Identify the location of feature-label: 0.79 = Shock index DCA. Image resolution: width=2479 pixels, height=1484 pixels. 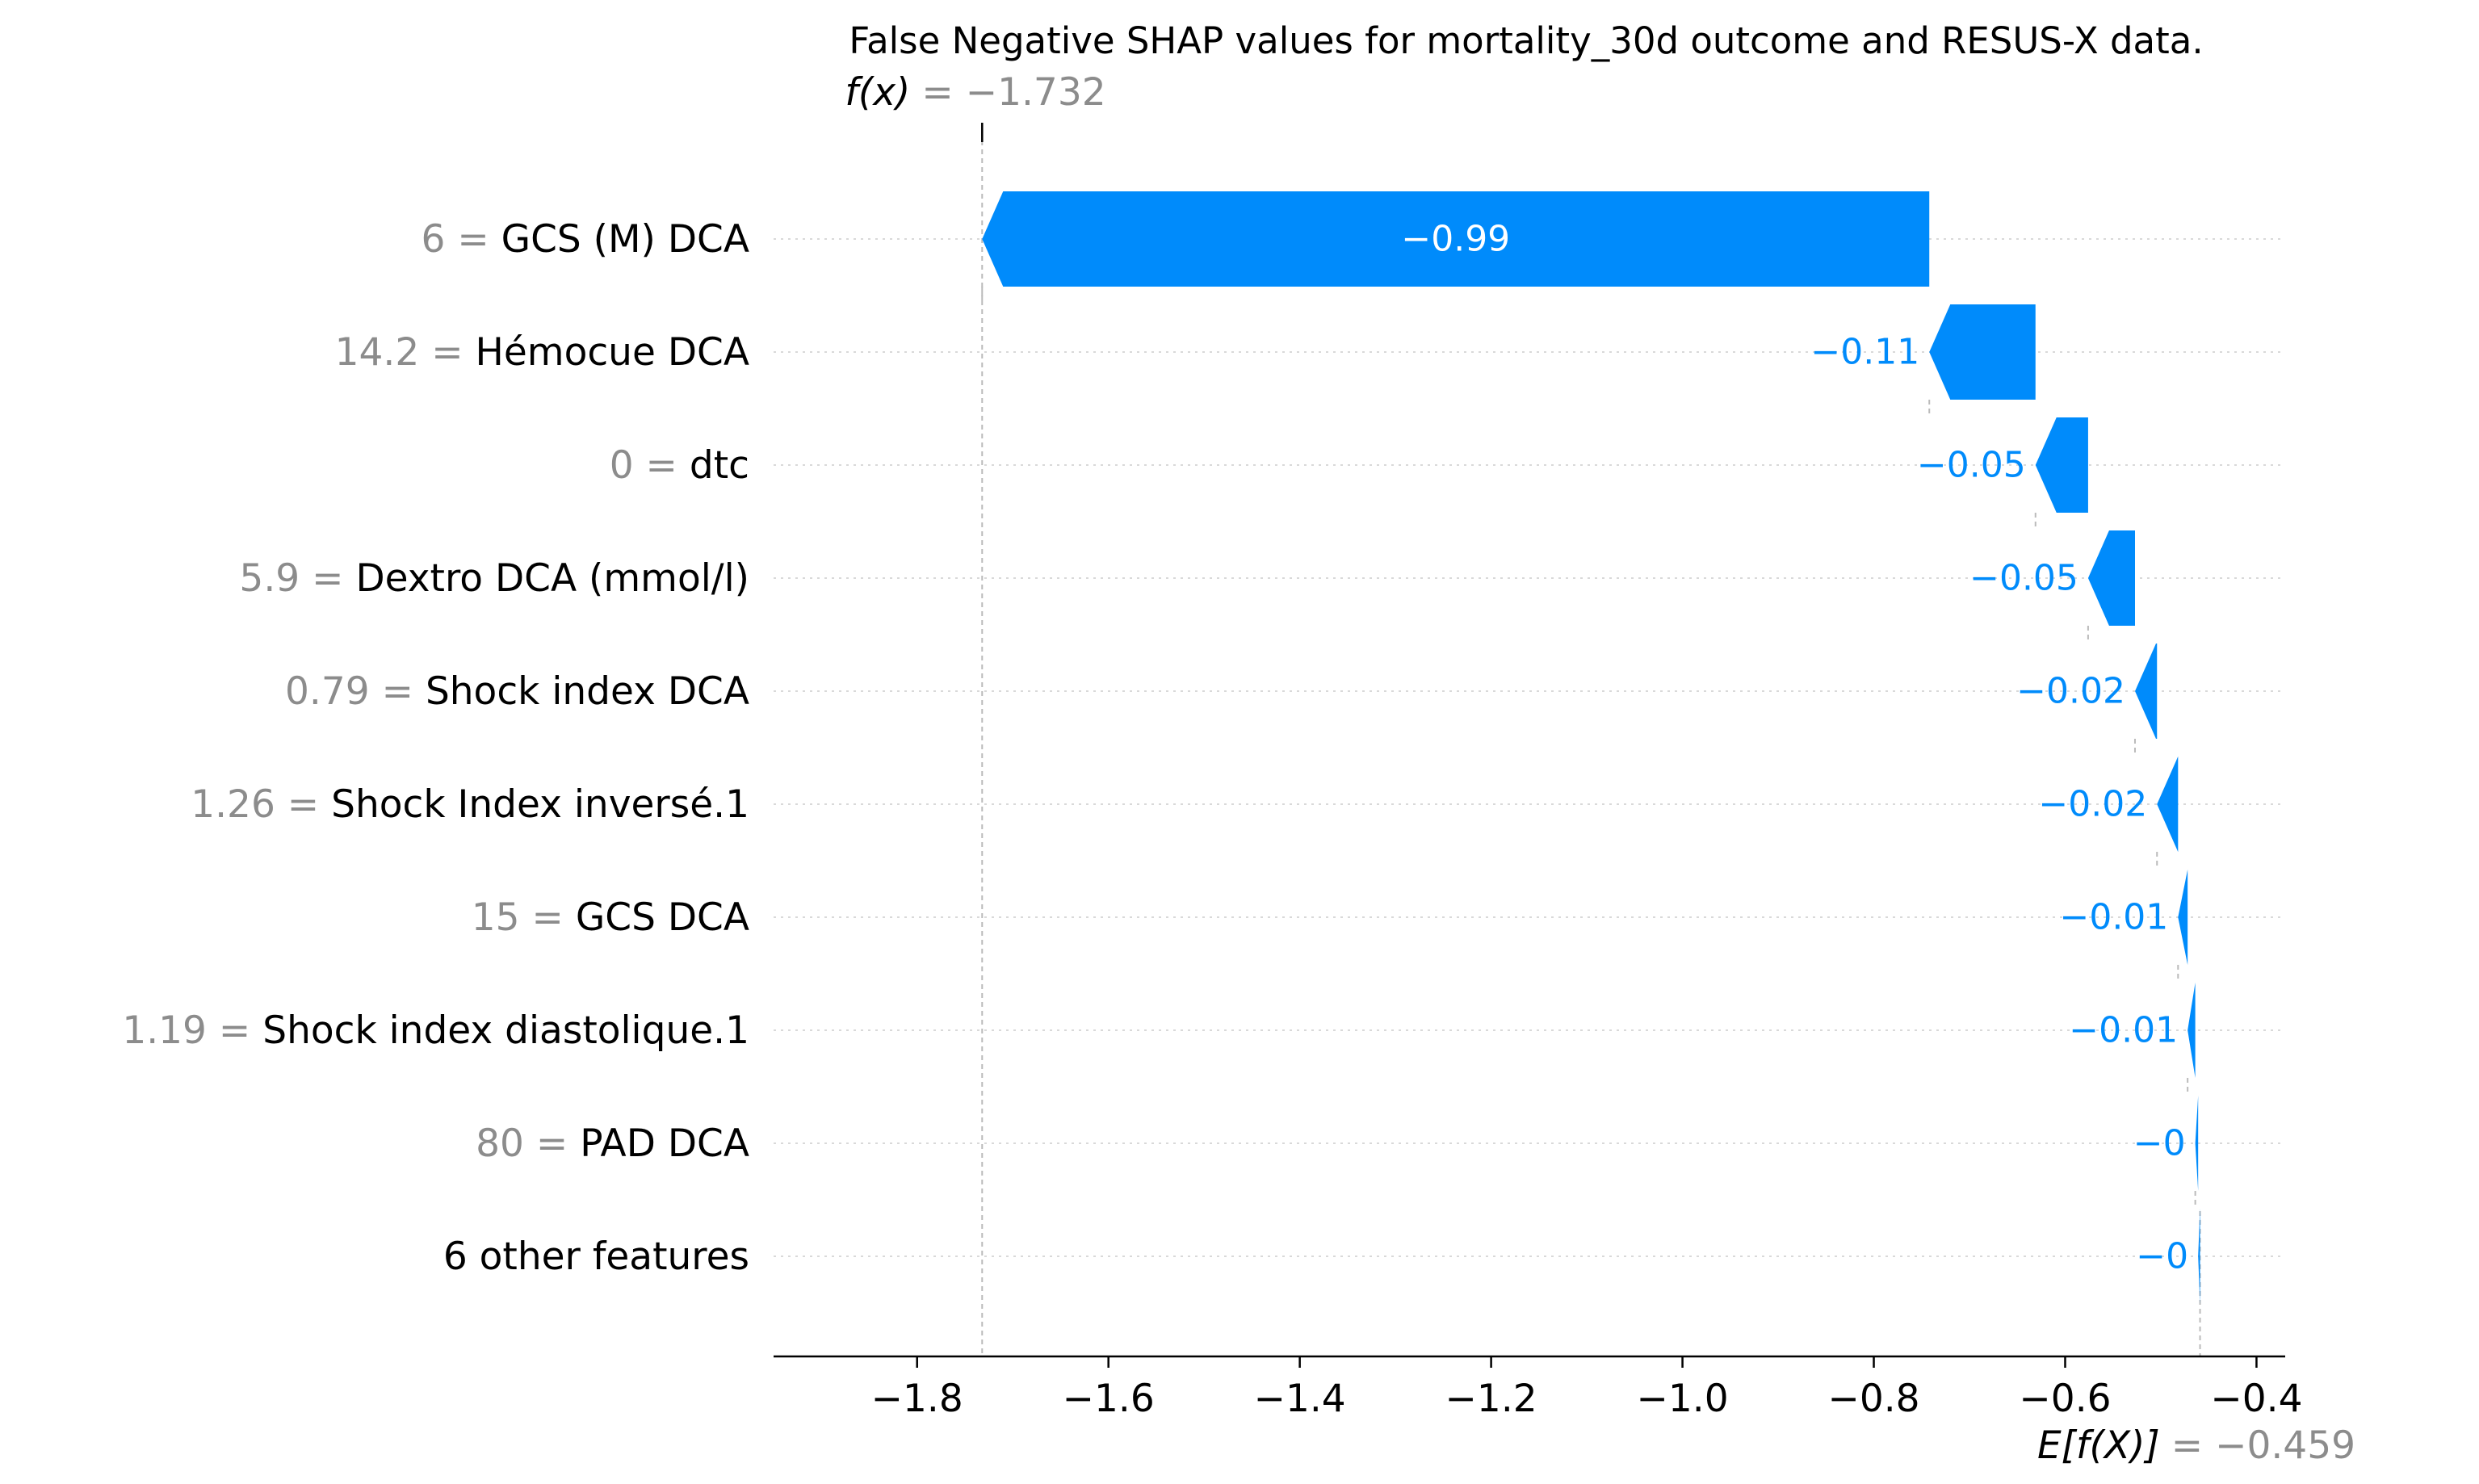
(517, 691).